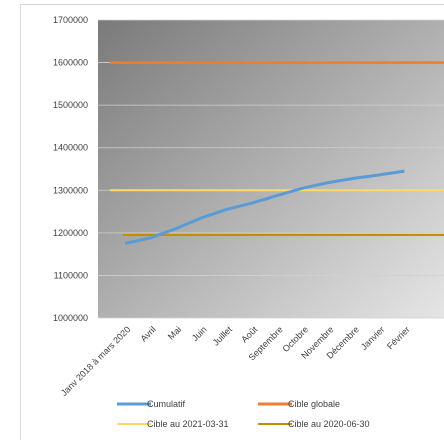  Describe the element at coordinates (70, 20) in the screenshot. I see `y-tick-label: 1700000` at that location.